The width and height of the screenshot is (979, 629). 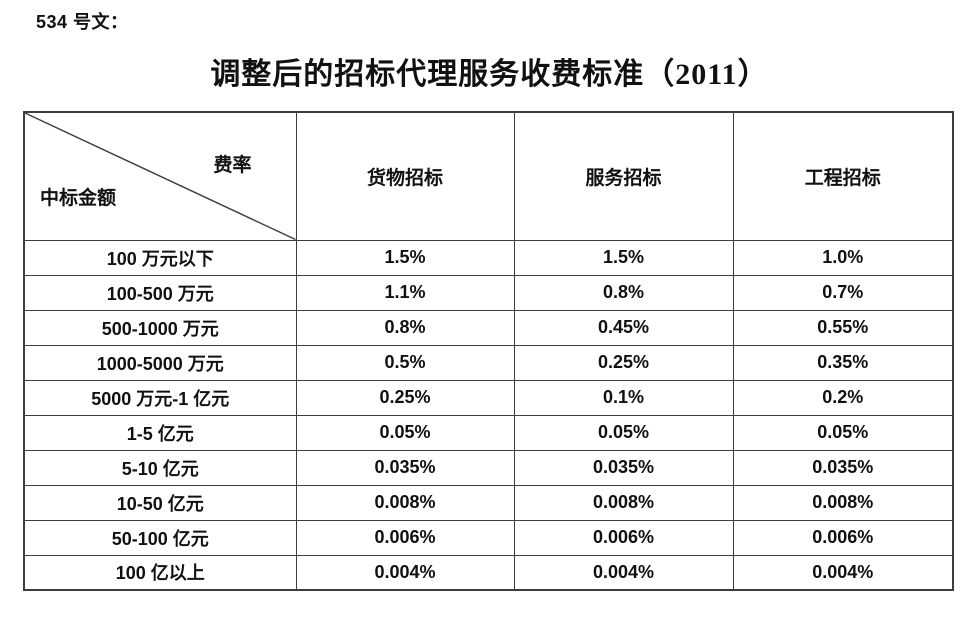 What do you see at coordinates (843, 537) in the screenshot?
I see `works-rate-cell: 0.006%` at bounding box center [843, 537].